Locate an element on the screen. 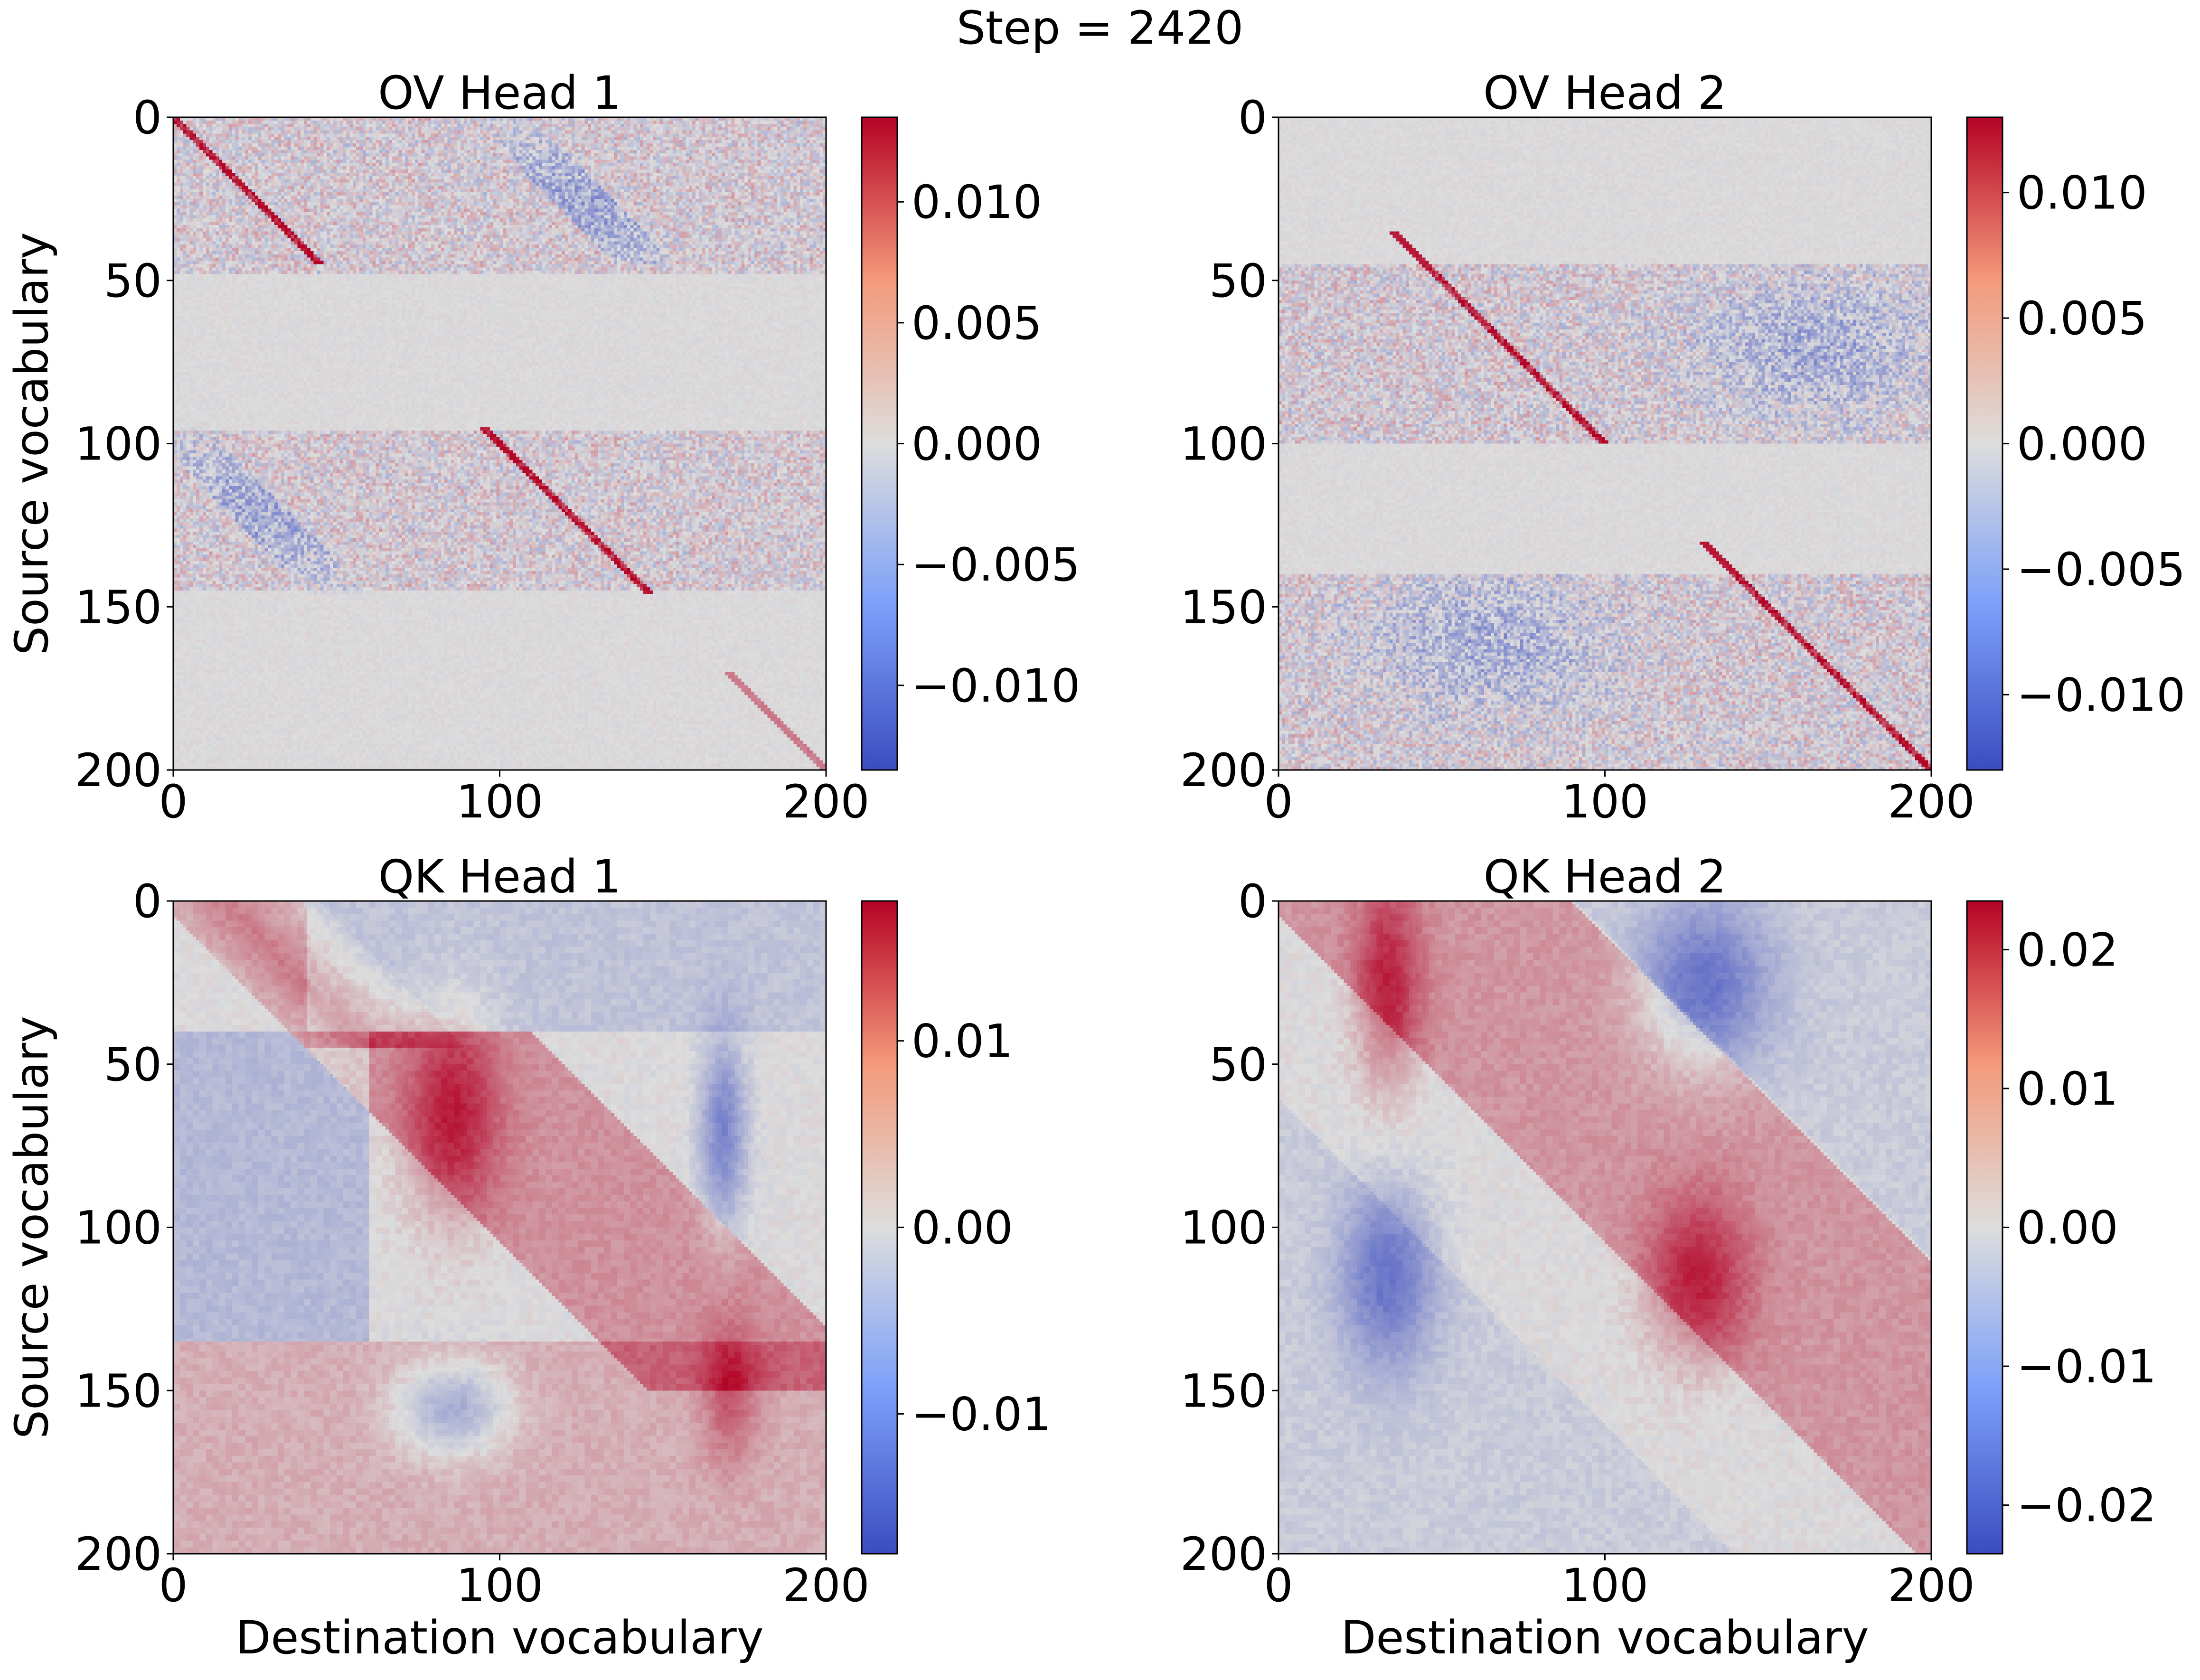 This screenshot has width=2200, height=1680. colorbar-tick-label: 0.02 is located at coordinates (2067, 949).